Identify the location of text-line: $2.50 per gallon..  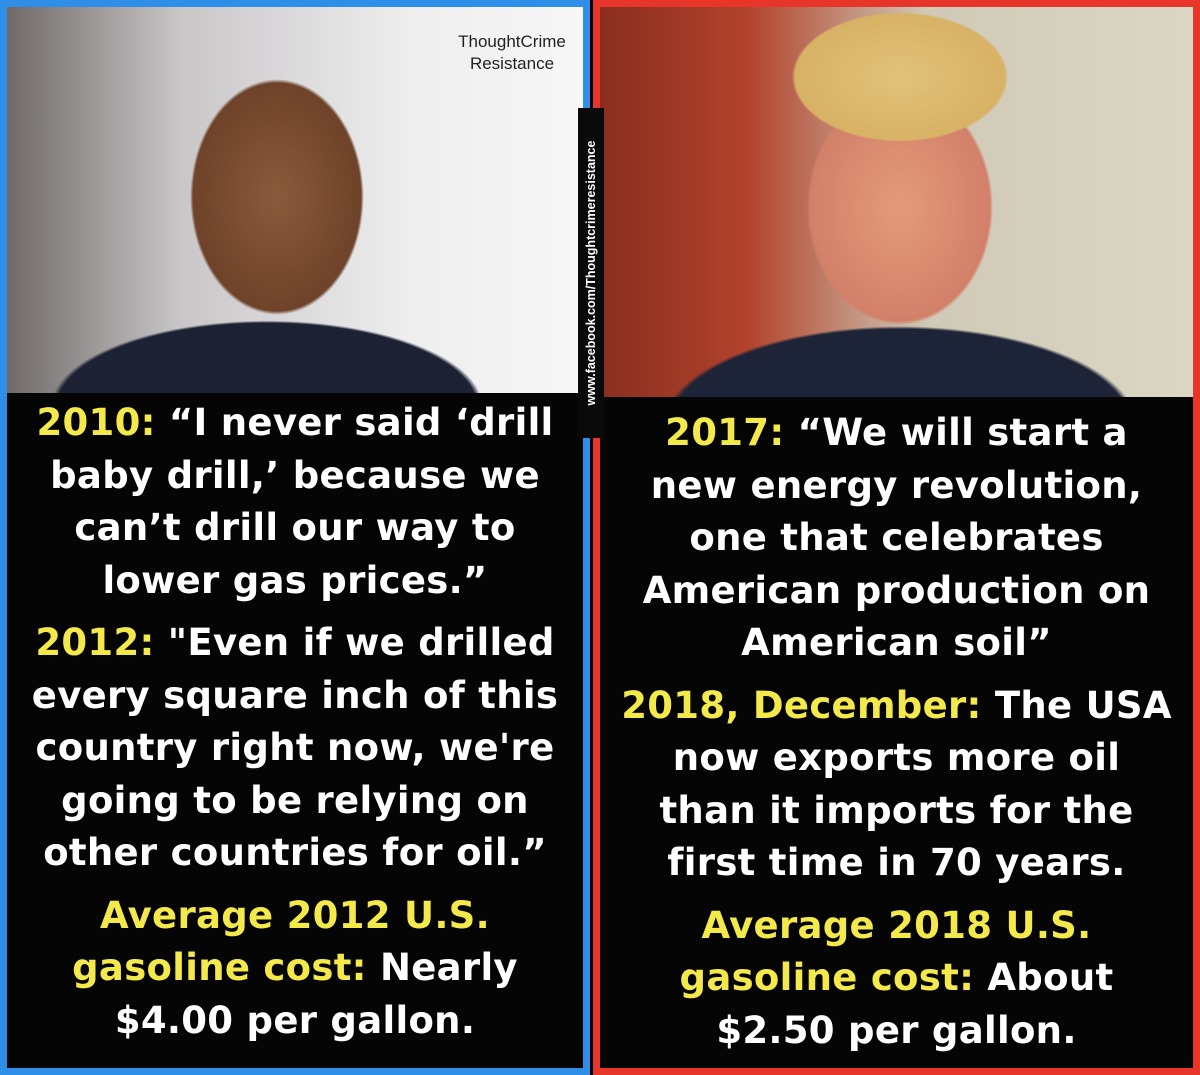
(896, 1031).